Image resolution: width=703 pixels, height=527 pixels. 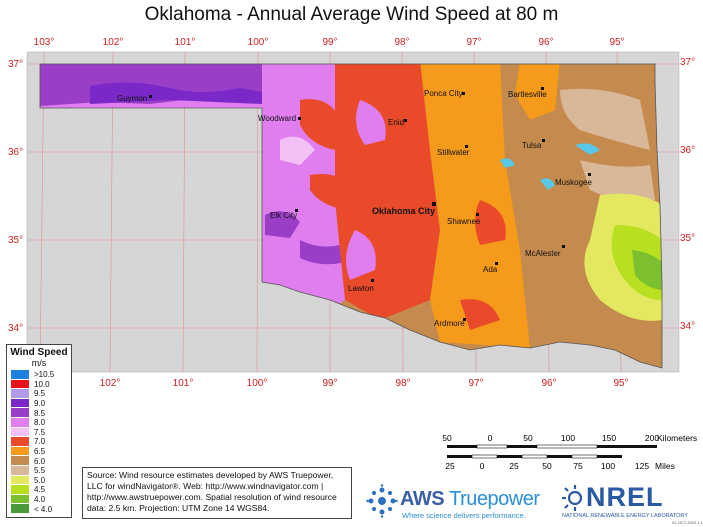 What do you see at coordinates (41, 490) in the screenshot?
I see `legend-item: 4.5` at bounding box center [41, 490].